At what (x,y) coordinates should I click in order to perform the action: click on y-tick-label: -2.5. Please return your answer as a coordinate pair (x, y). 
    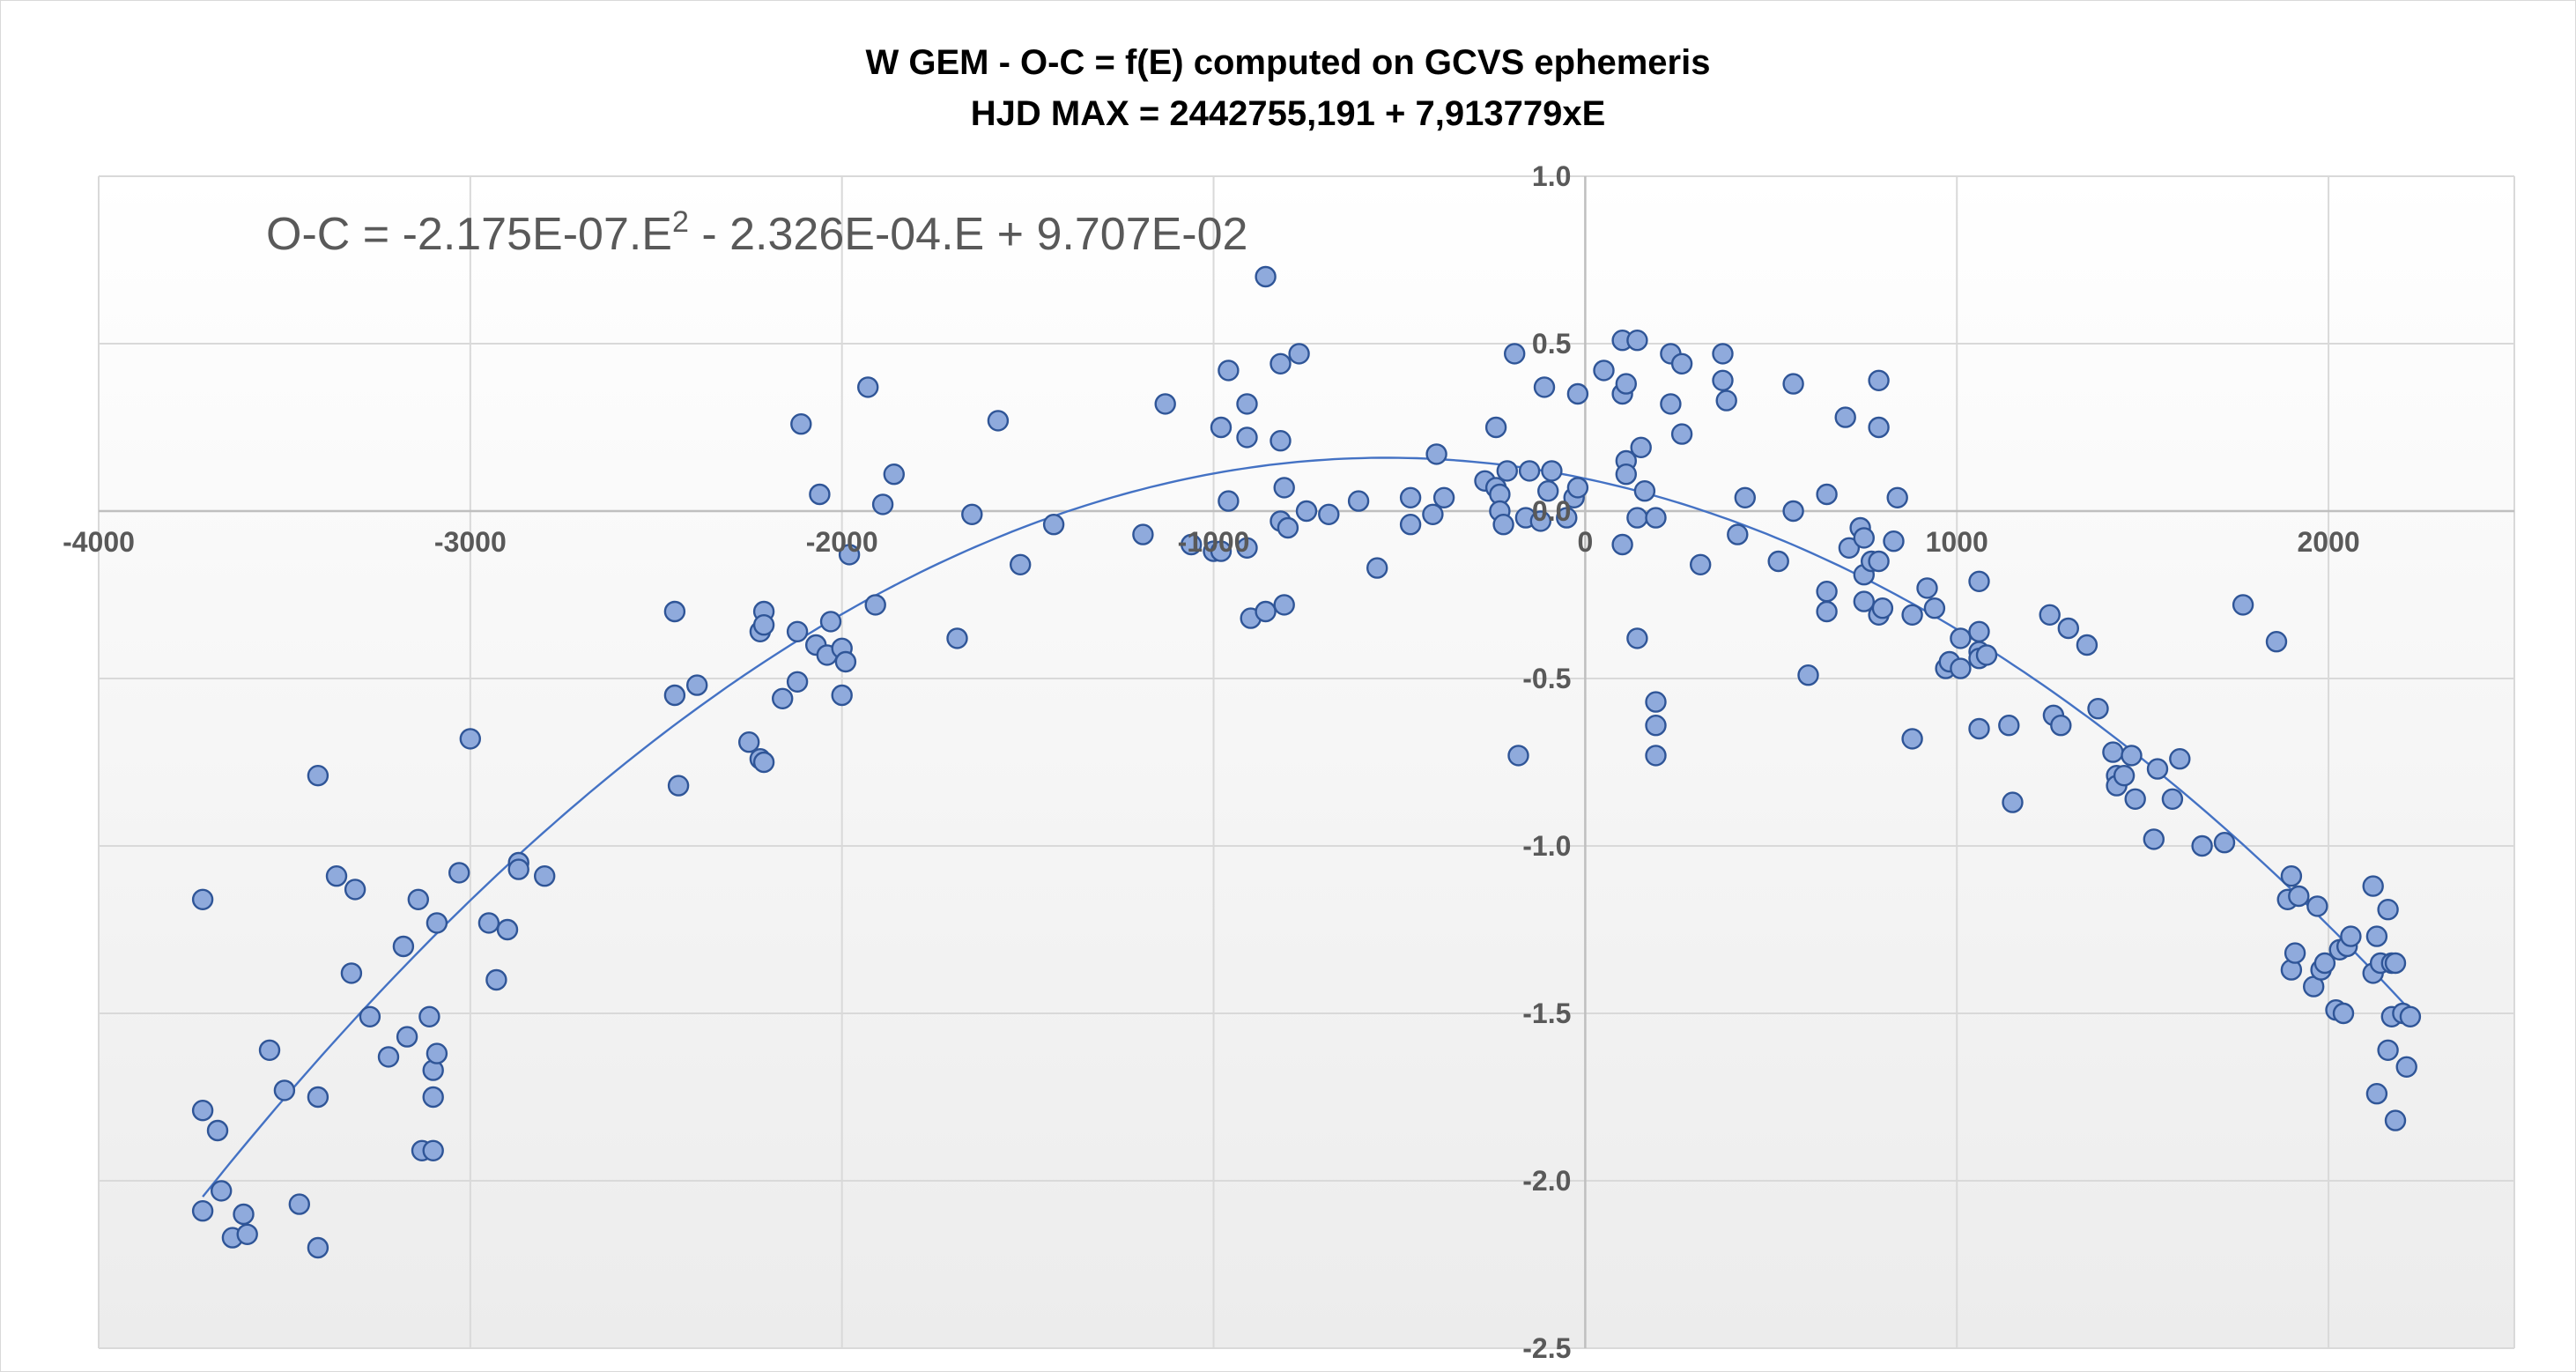
    Looking at the image, I should click on (1546, 1348).